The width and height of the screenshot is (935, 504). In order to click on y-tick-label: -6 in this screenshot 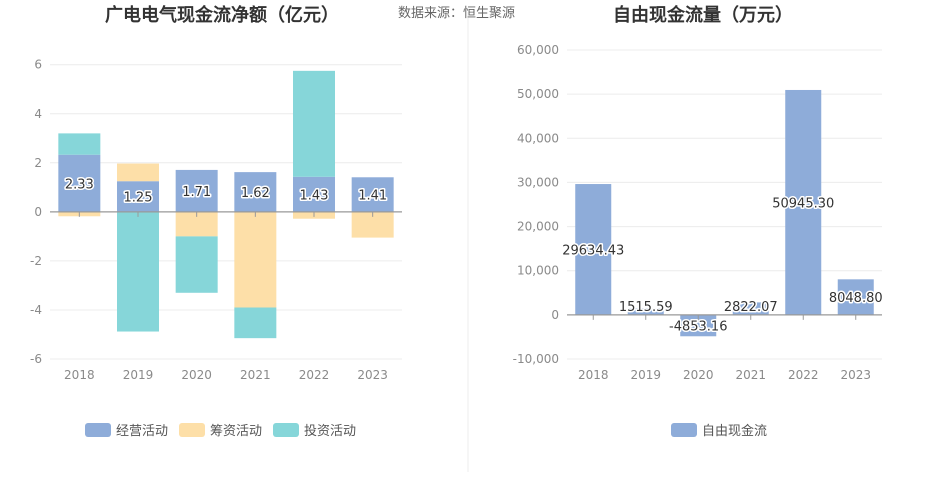, I will do `click(36, 359)`.